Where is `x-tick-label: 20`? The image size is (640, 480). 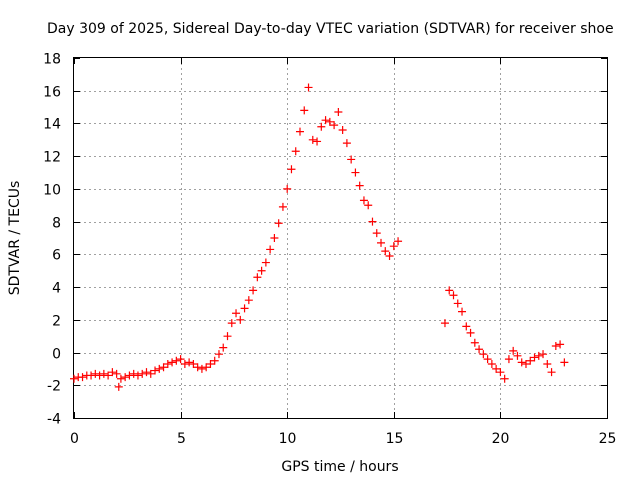 x-tick-label: 20 is located at coordinates (501, 439).